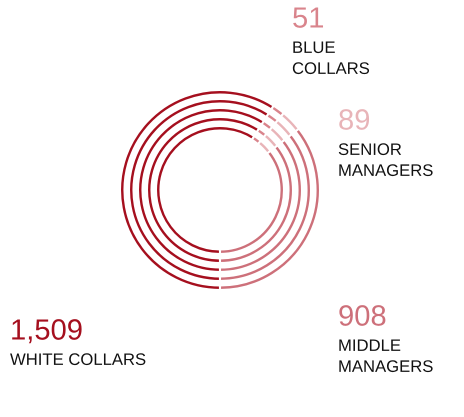 This screenshot has width=464, height=417. I want to click on slice-label: SENIOR MANAGERS, so click(385, 159).